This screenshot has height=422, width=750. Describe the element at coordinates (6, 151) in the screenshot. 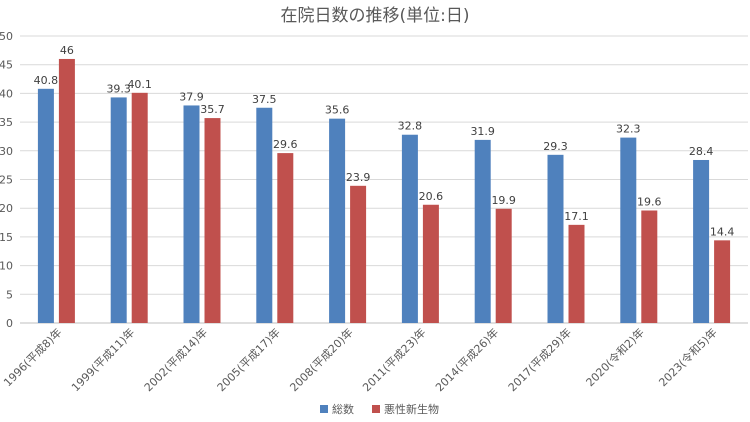

I see `y-tick-label: 30` at that location.